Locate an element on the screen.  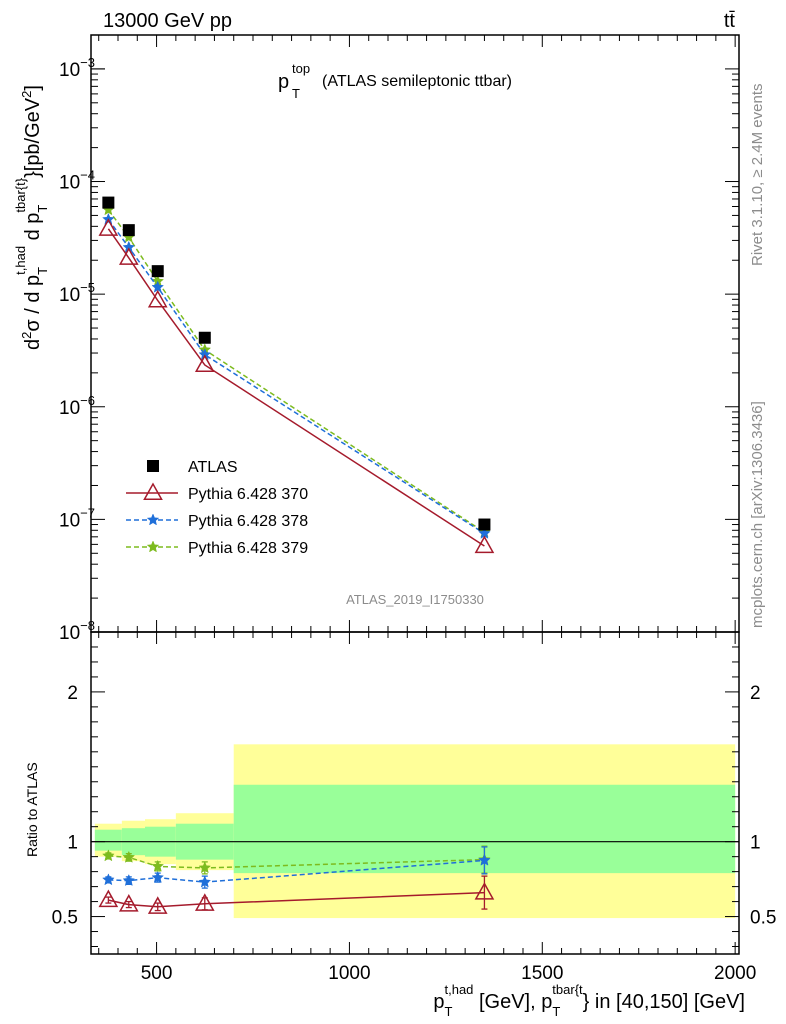
ratio-y-tick-label-left: 0.5 is located at coordinates (65, 918).